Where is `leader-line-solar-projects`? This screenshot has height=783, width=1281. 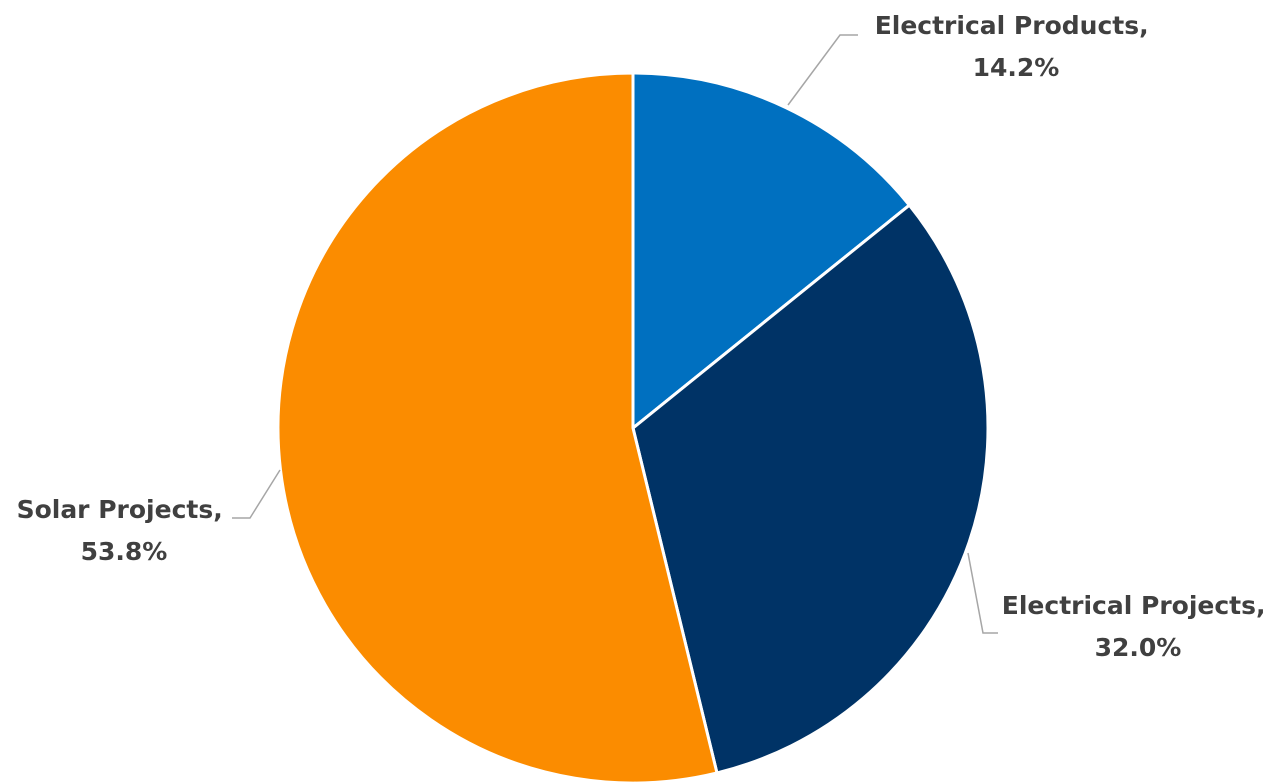 leader-line-solar-projects is located at coordinates (256, 494).